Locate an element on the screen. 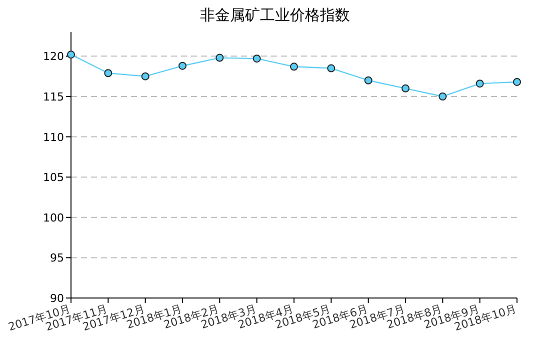 This screenshot has height=350, width=550. y-tick-label: 105 is located at coordinates (53, 177).